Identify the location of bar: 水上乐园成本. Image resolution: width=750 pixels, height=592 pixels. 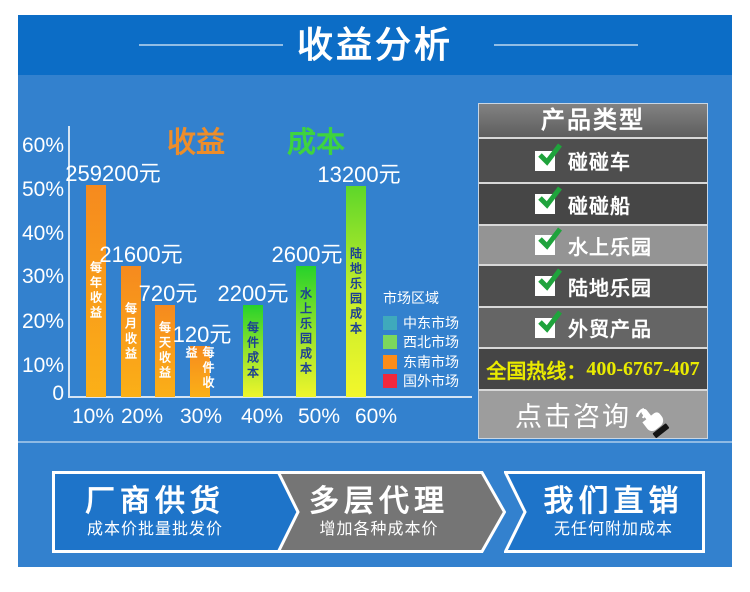
(306, 331).